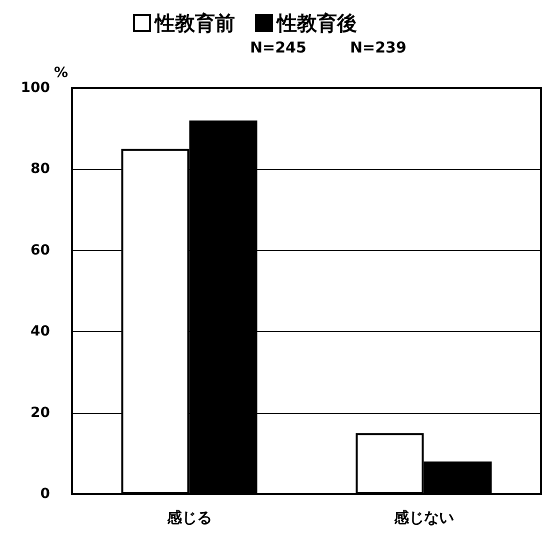 The width and height of the screenshot is (555, 546). Describe the element at coordinates (45, 494) in the screenshot. I see `y-tick-label: 0` at that location.